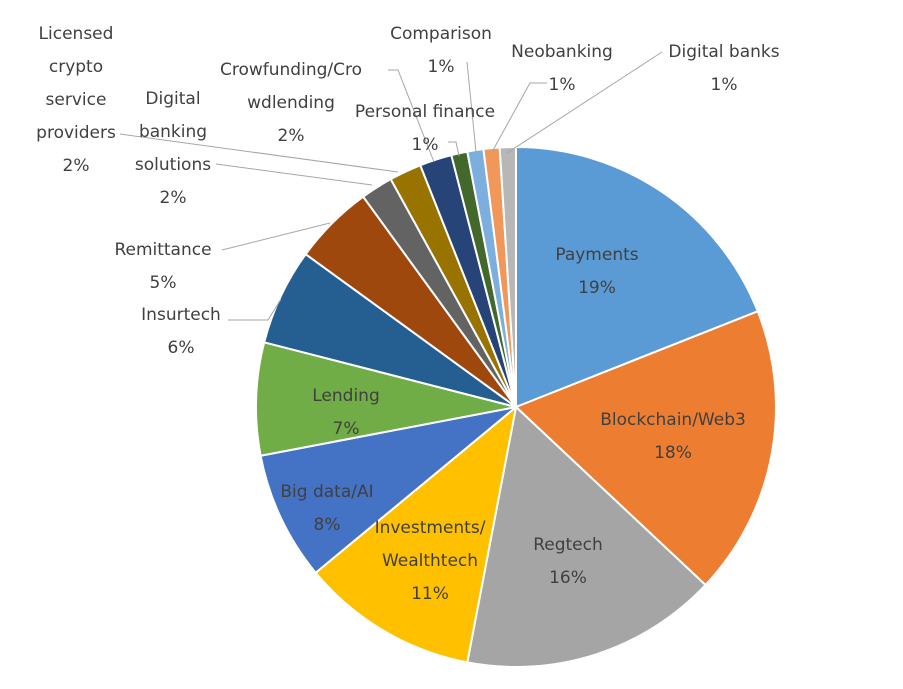  I want to click on slice-value-label-13: 1%, so click(441, 67).